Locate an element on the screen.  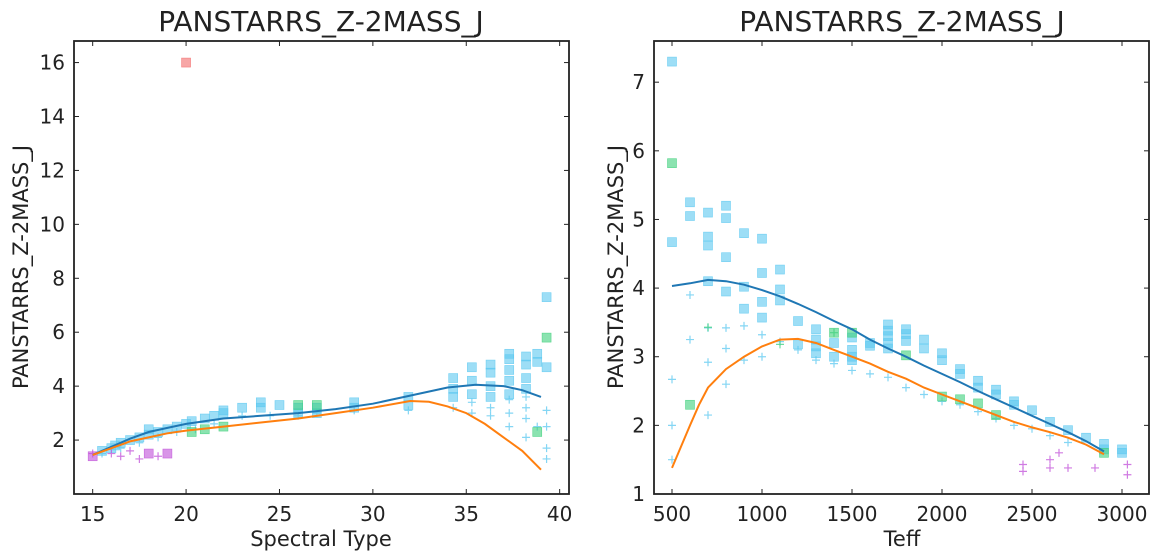
trend-line is located at coordinates (317, 435).